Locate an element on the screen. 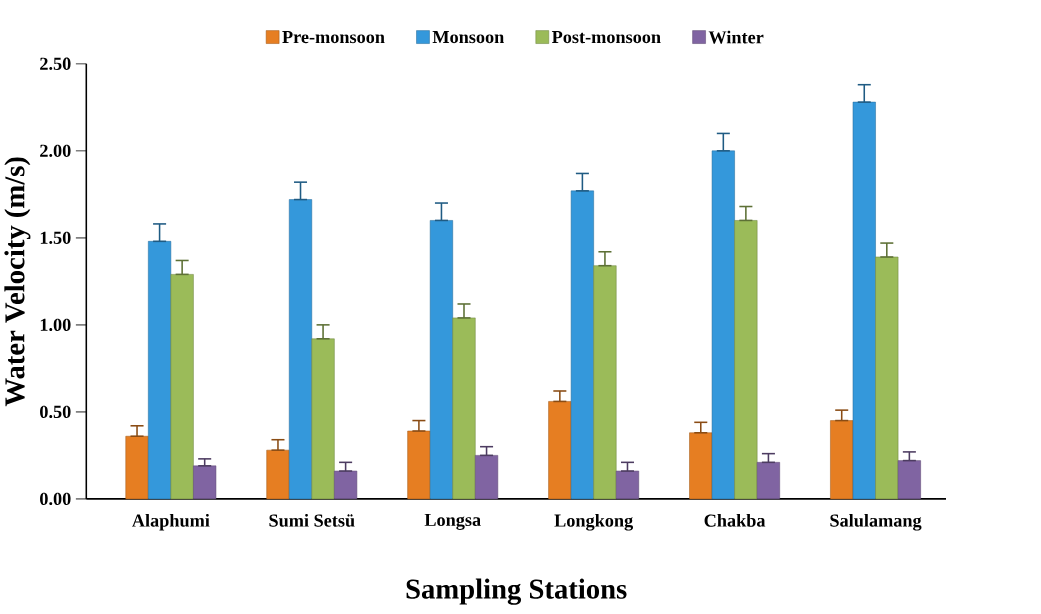 The height and width of the screenshot is (614, 1041). x-tick-label: Sumi Setsü is located at coordinates (312, 521).